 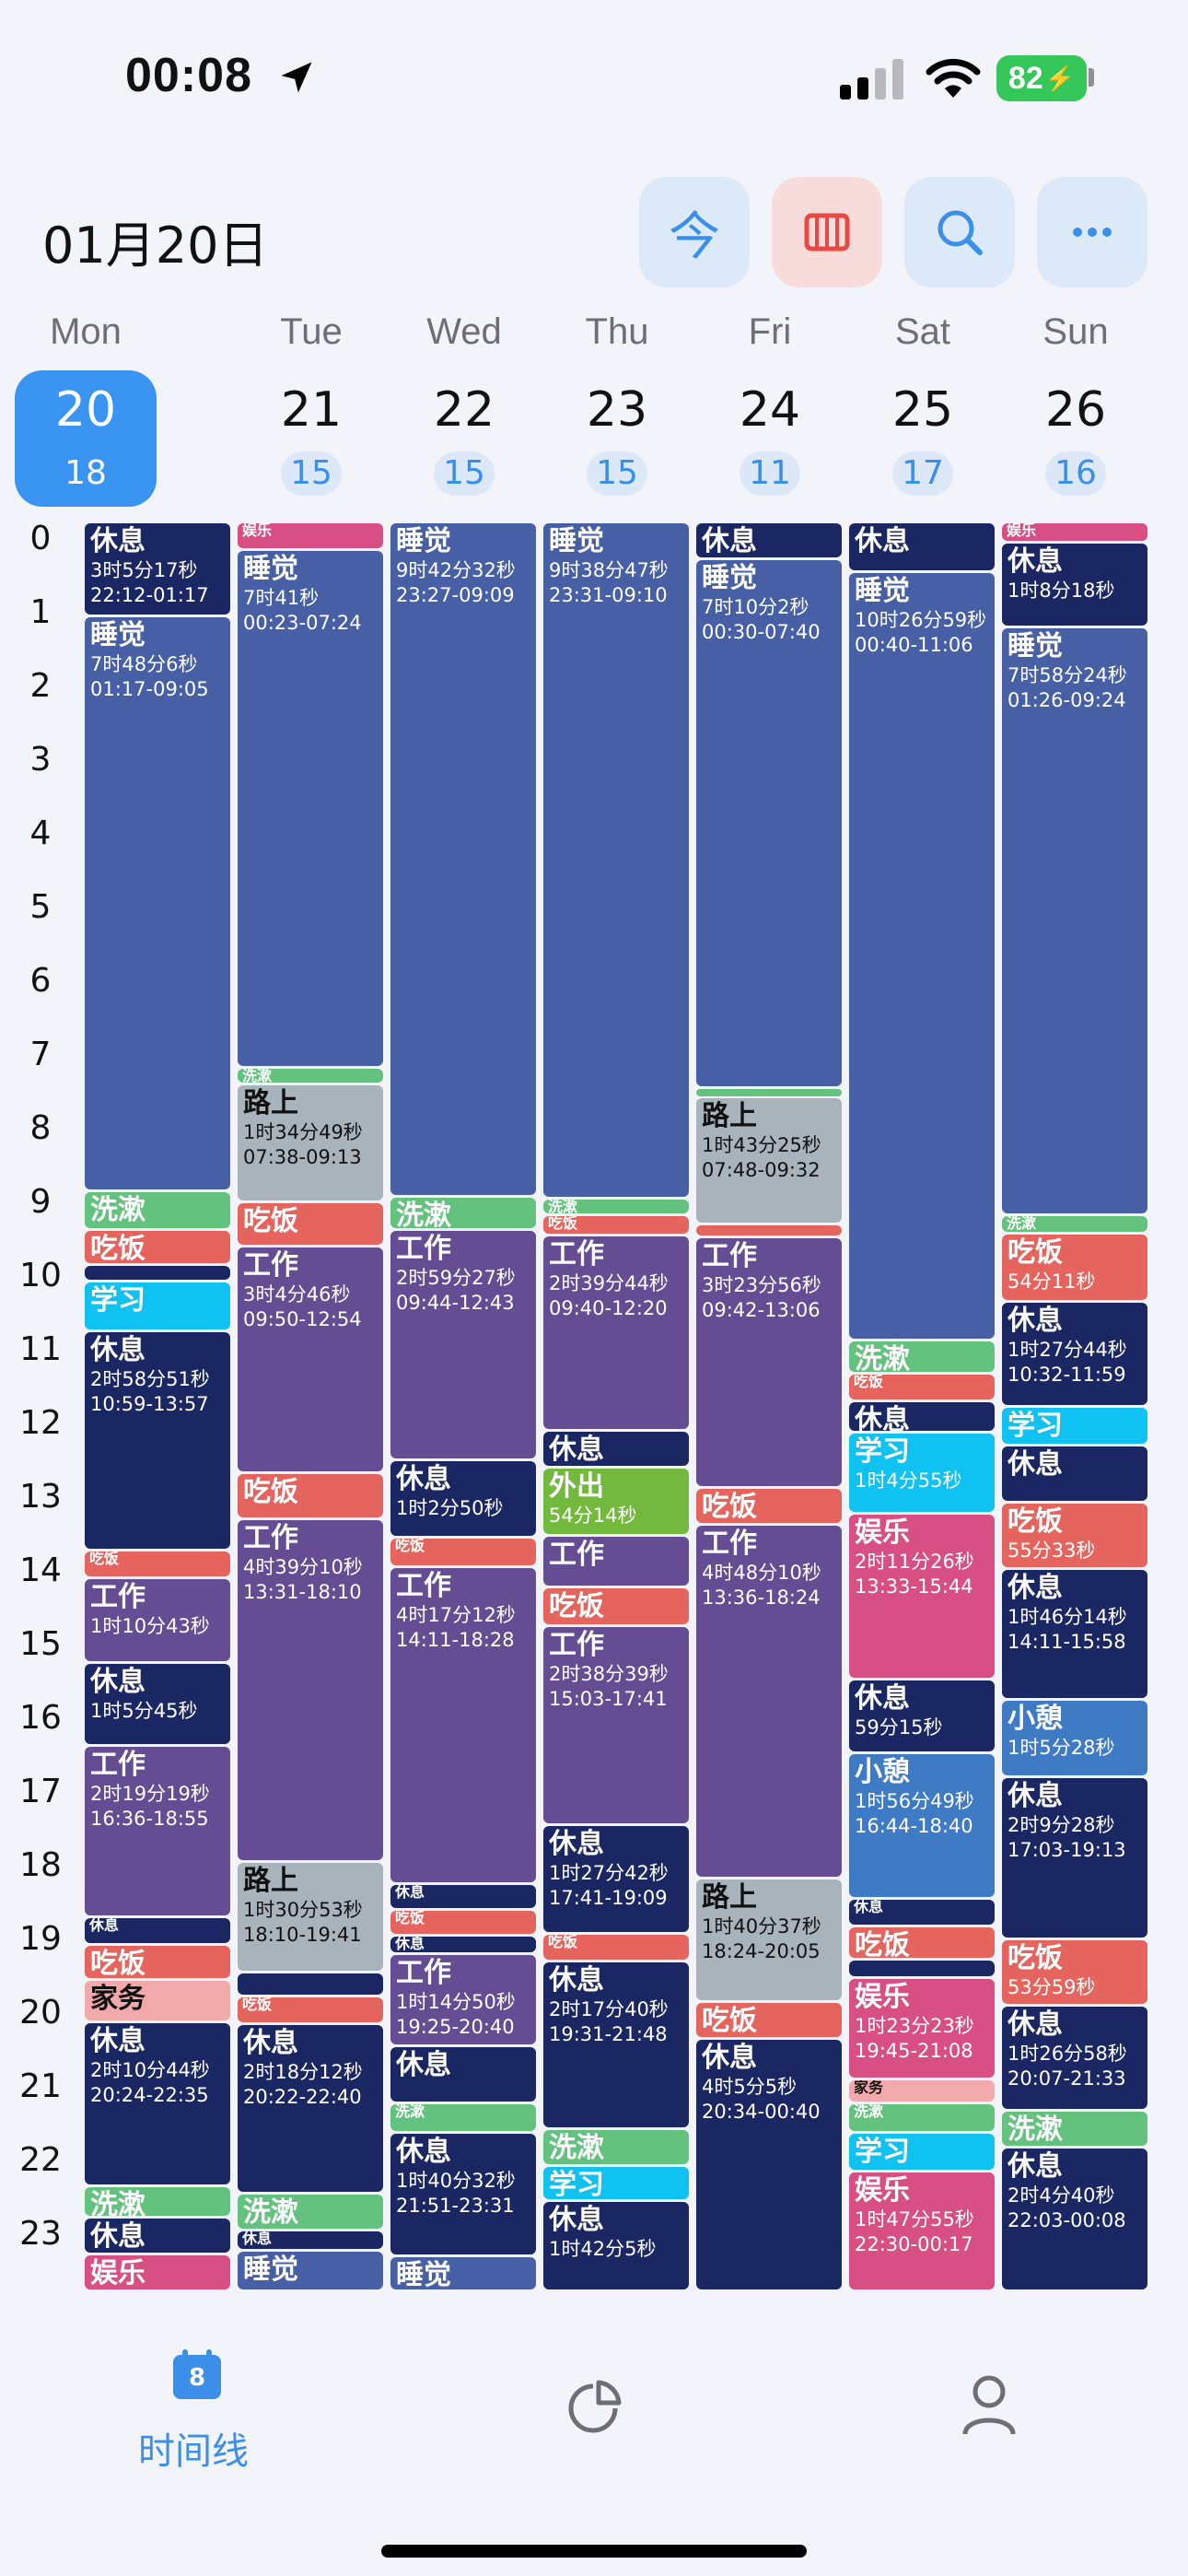 I want to click on event-block: 路上 1时34分49秒 07:38-09:13, so click(x=311, y=1142).